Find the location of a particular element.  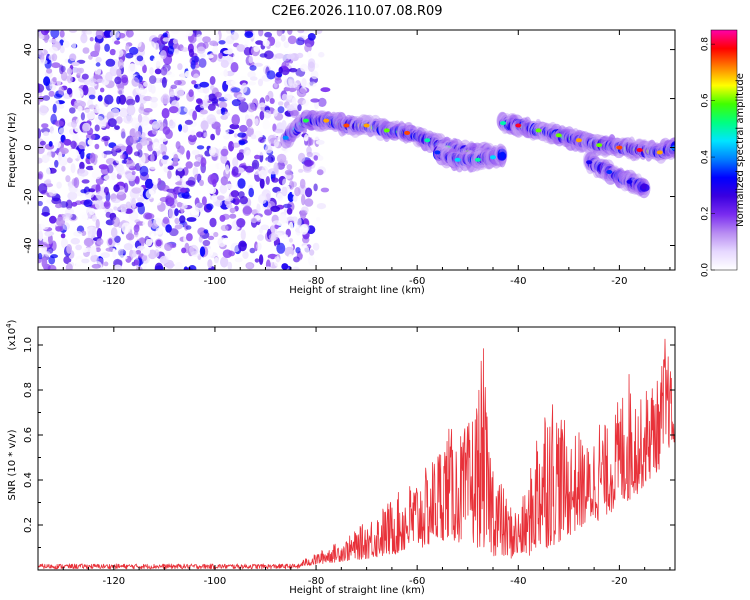

spectrogram-ylabel: Frequency (Hz) is located at coordinates (12, 150).